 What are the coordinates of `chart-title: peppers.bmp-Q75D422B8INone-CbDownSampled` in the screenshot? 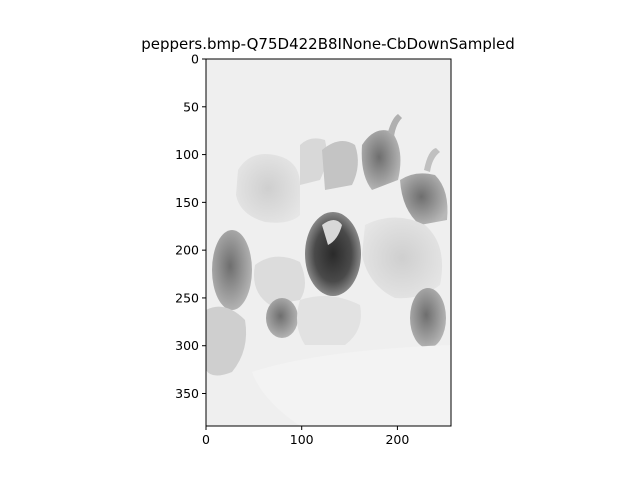 It's located at (328, 44).